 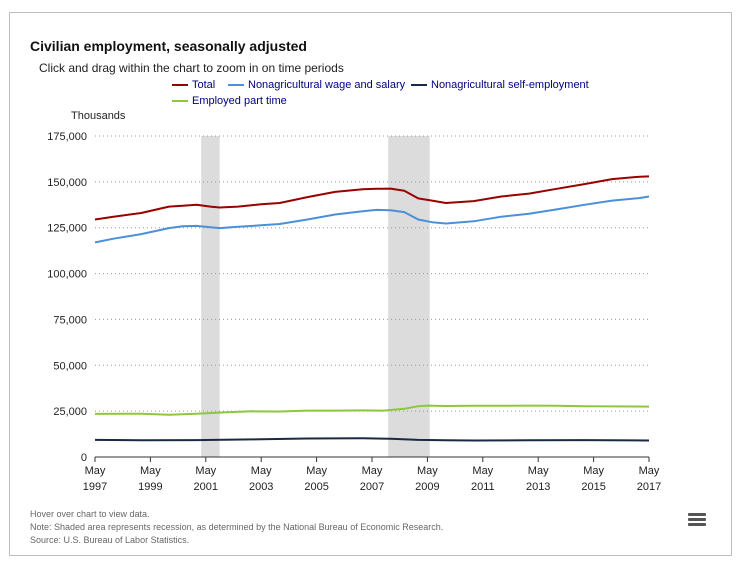 What do you see at coordinates (180, 101) in the screenshot?
I see `legend-swatch-part-time` at bounding box center [180, 101].